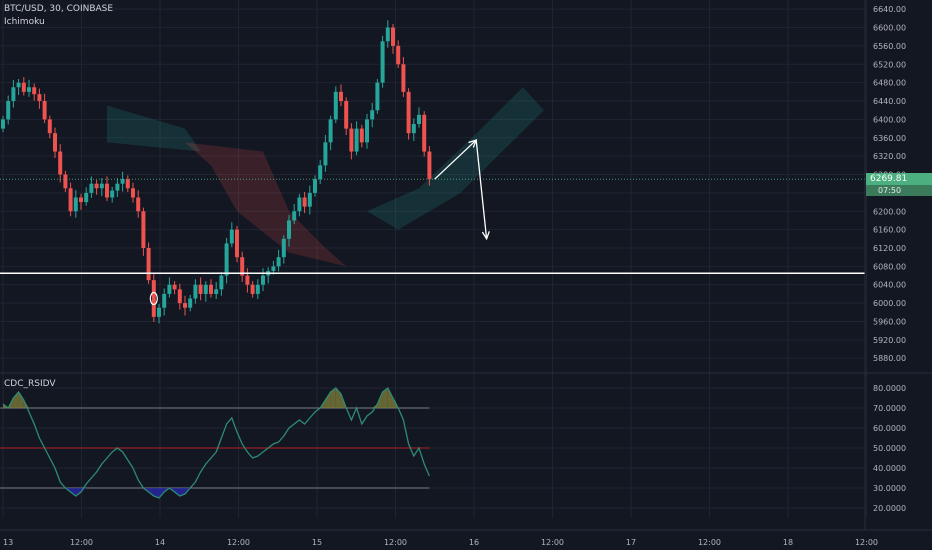  Describe the element at coordinates (889, 101) in the screenshot. I see `price-tick-label: 6440.00` at that location.